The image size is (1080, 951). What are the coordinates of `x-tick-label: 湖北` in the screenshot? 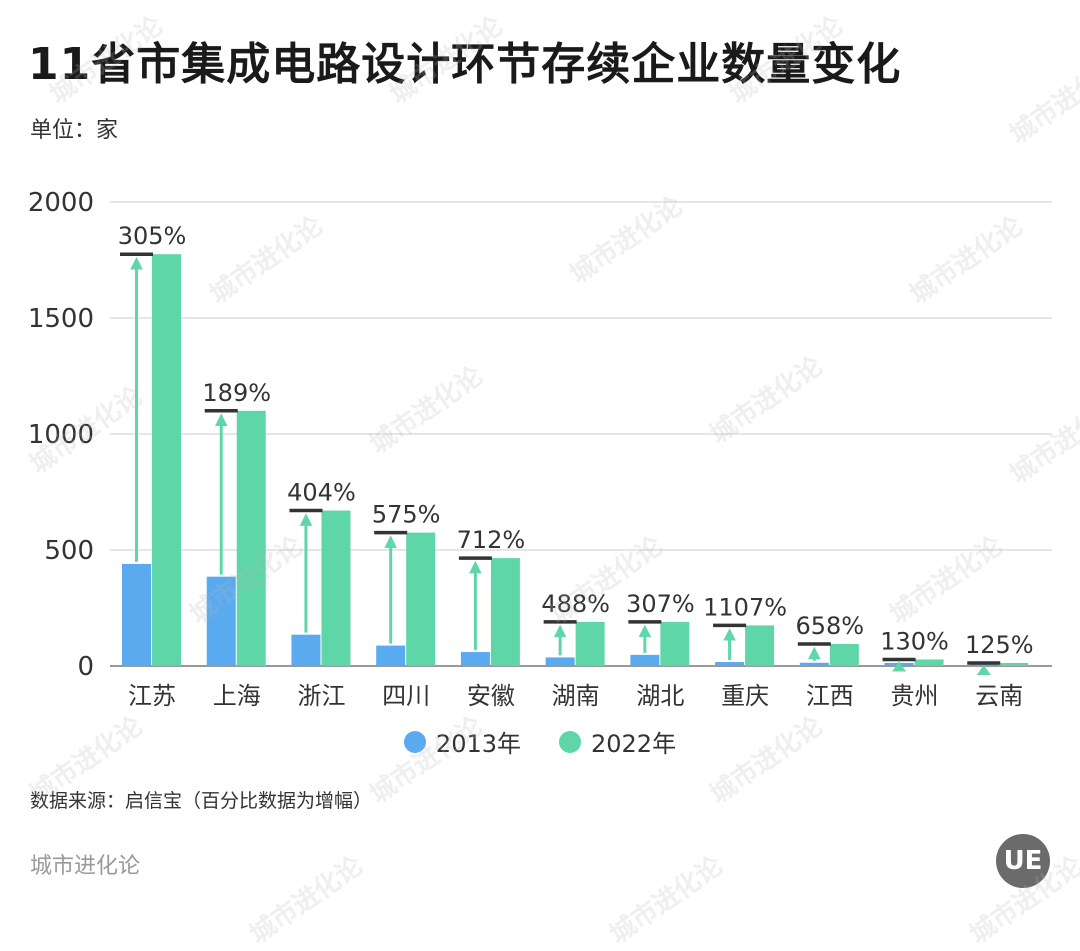 It's located at (660, 696).